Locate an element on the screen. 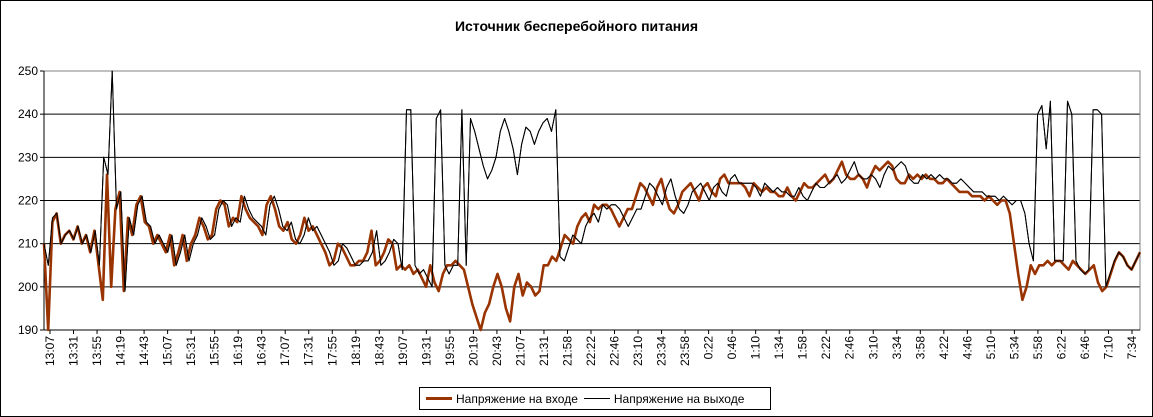  x-tick-label: 18:43 is located at coordinates (379, 351).